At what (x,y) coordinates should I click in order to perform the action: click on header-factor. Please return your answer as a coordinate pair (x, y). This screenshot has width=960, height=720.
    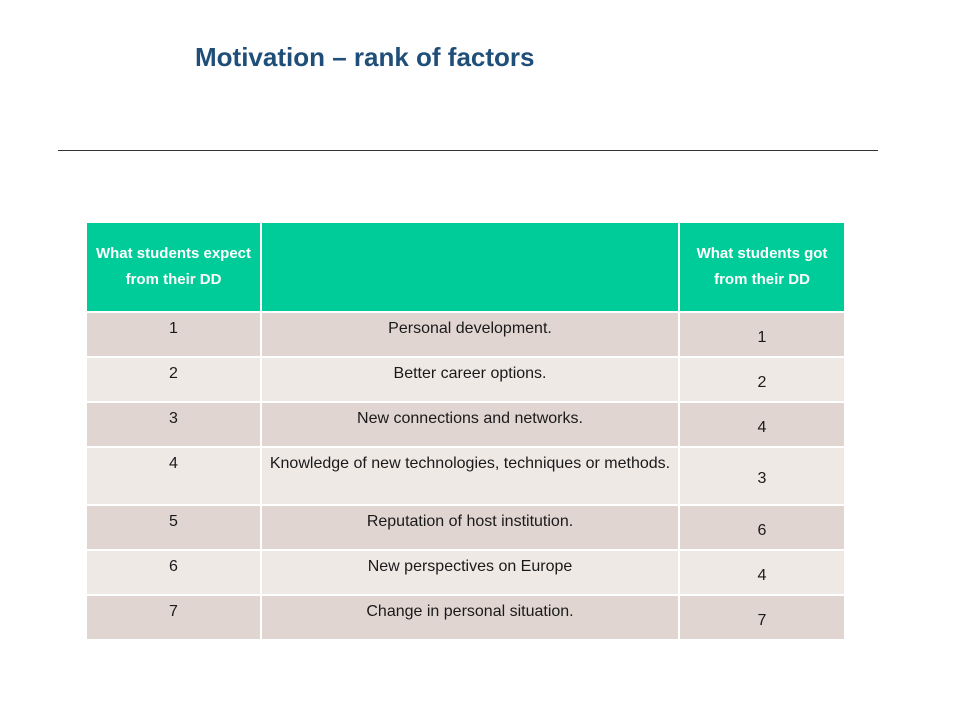
    Looking at the image, I should click on (470, 267).